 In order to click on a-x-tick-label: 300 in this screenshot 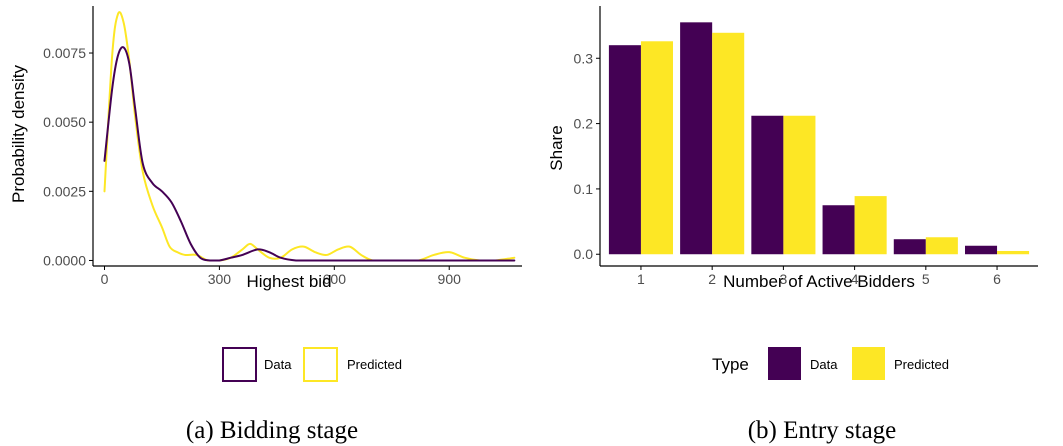, I will do `click(220, 279)`.